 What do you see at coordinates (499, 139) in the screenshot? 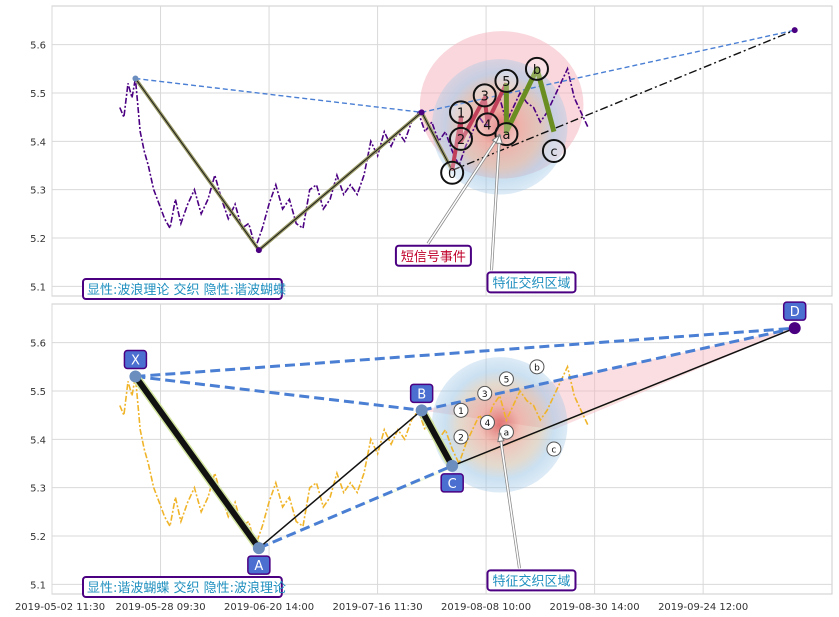
I see `top-annotation-arrowhead` at bounding box center [499, 139].